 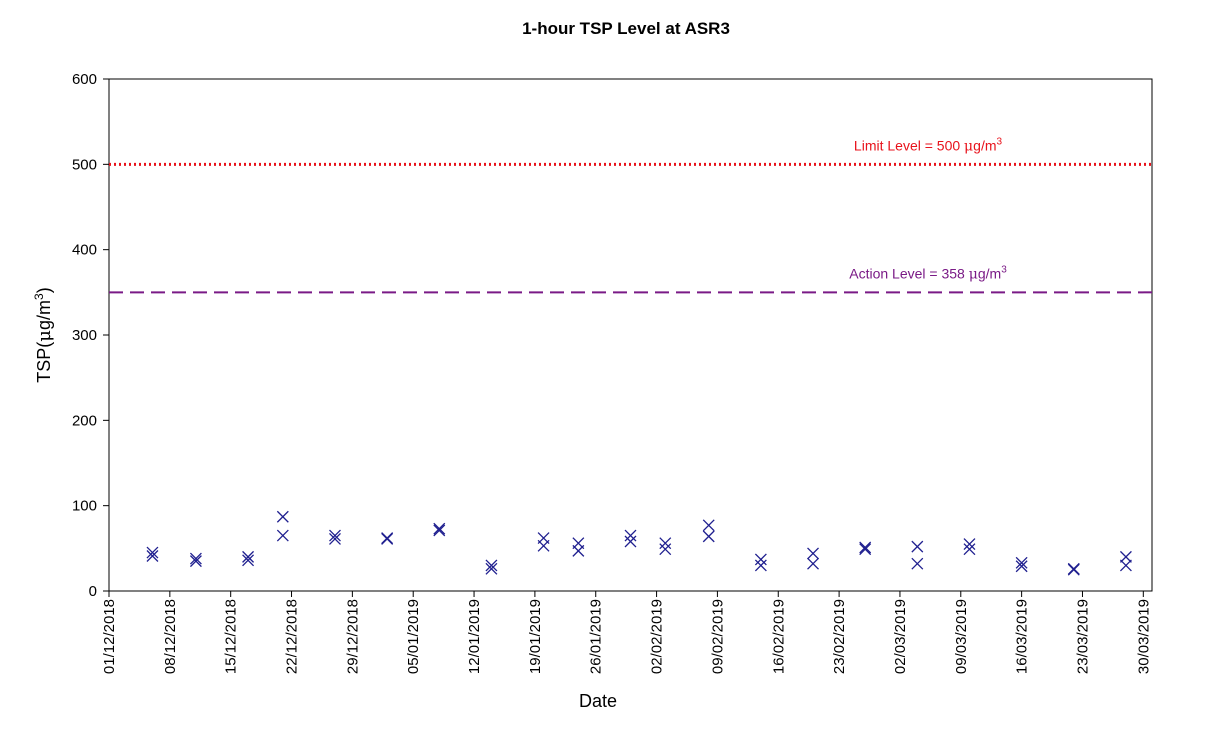 What do you see at coordinates (535, 636) in the screenshot?
I see `x-tick-label: 19/01/2019` at bounding box center [535, 636].